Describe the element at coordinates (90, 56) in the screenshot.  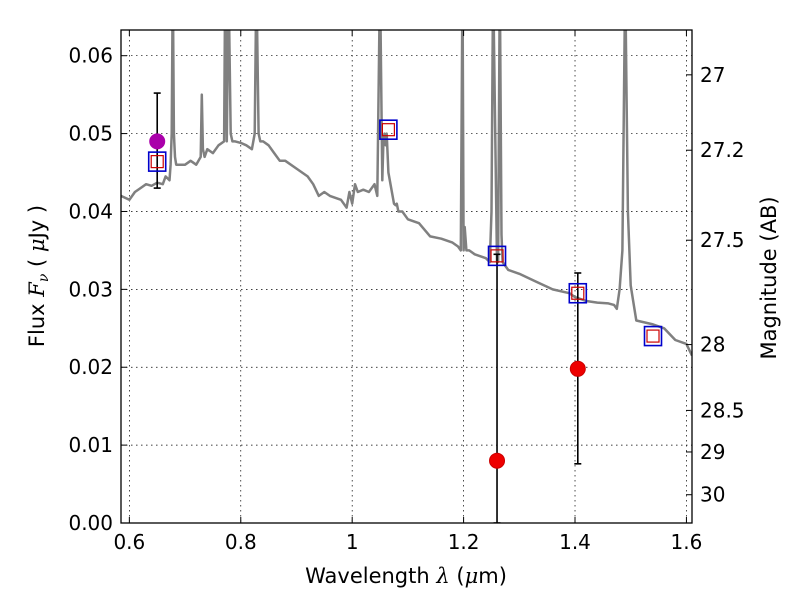
I see `y-tick-label: 0.06` at that location.